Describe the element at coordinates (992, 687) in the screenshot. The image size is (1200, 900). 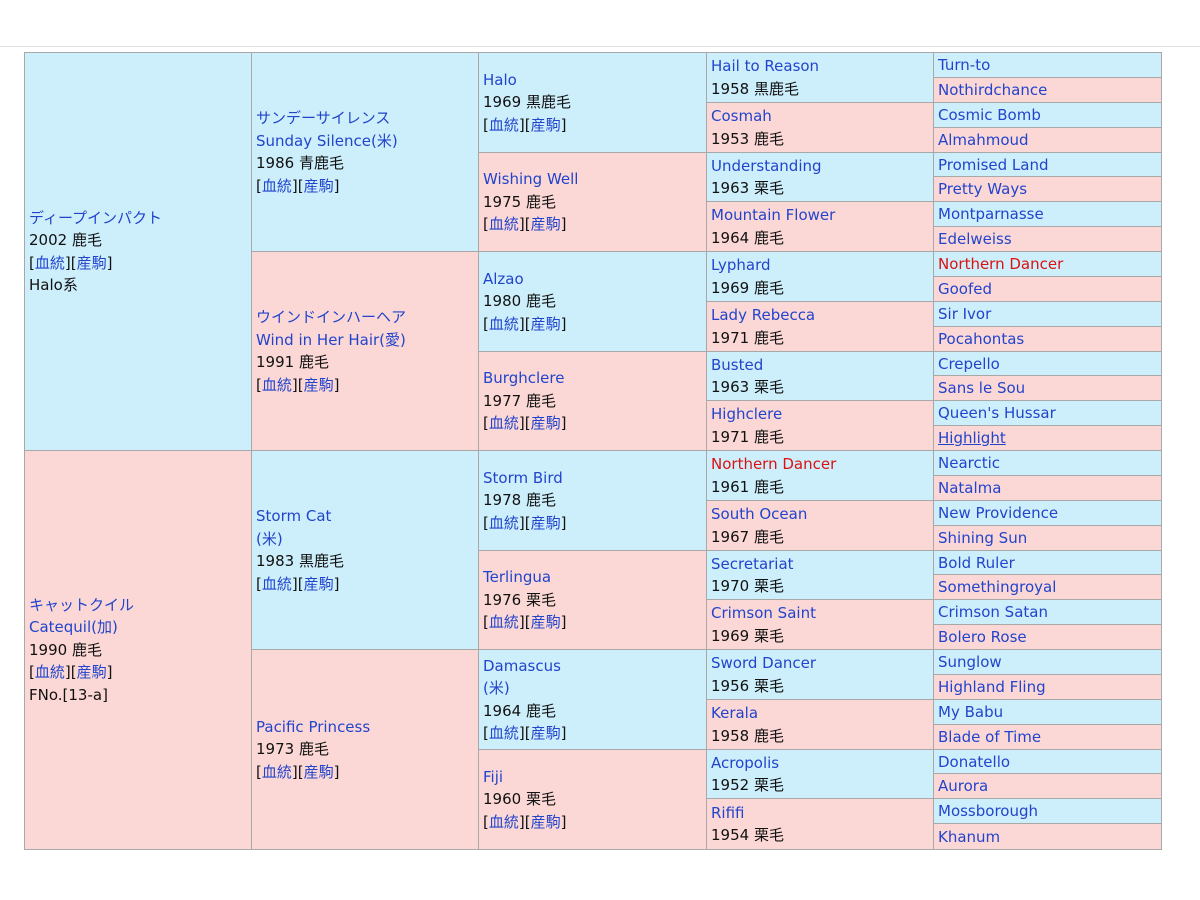
I see `horse-name-link: Highland Fling` at that location.